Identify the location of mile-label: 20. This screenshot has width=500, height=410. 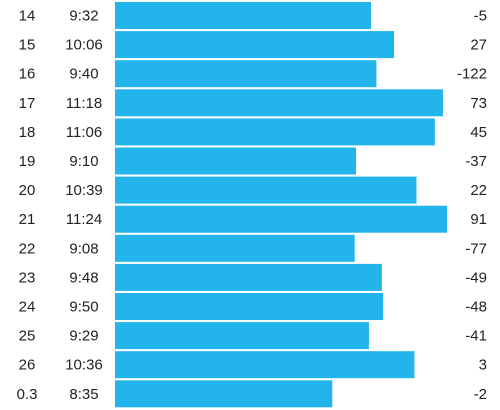
(27, 190).